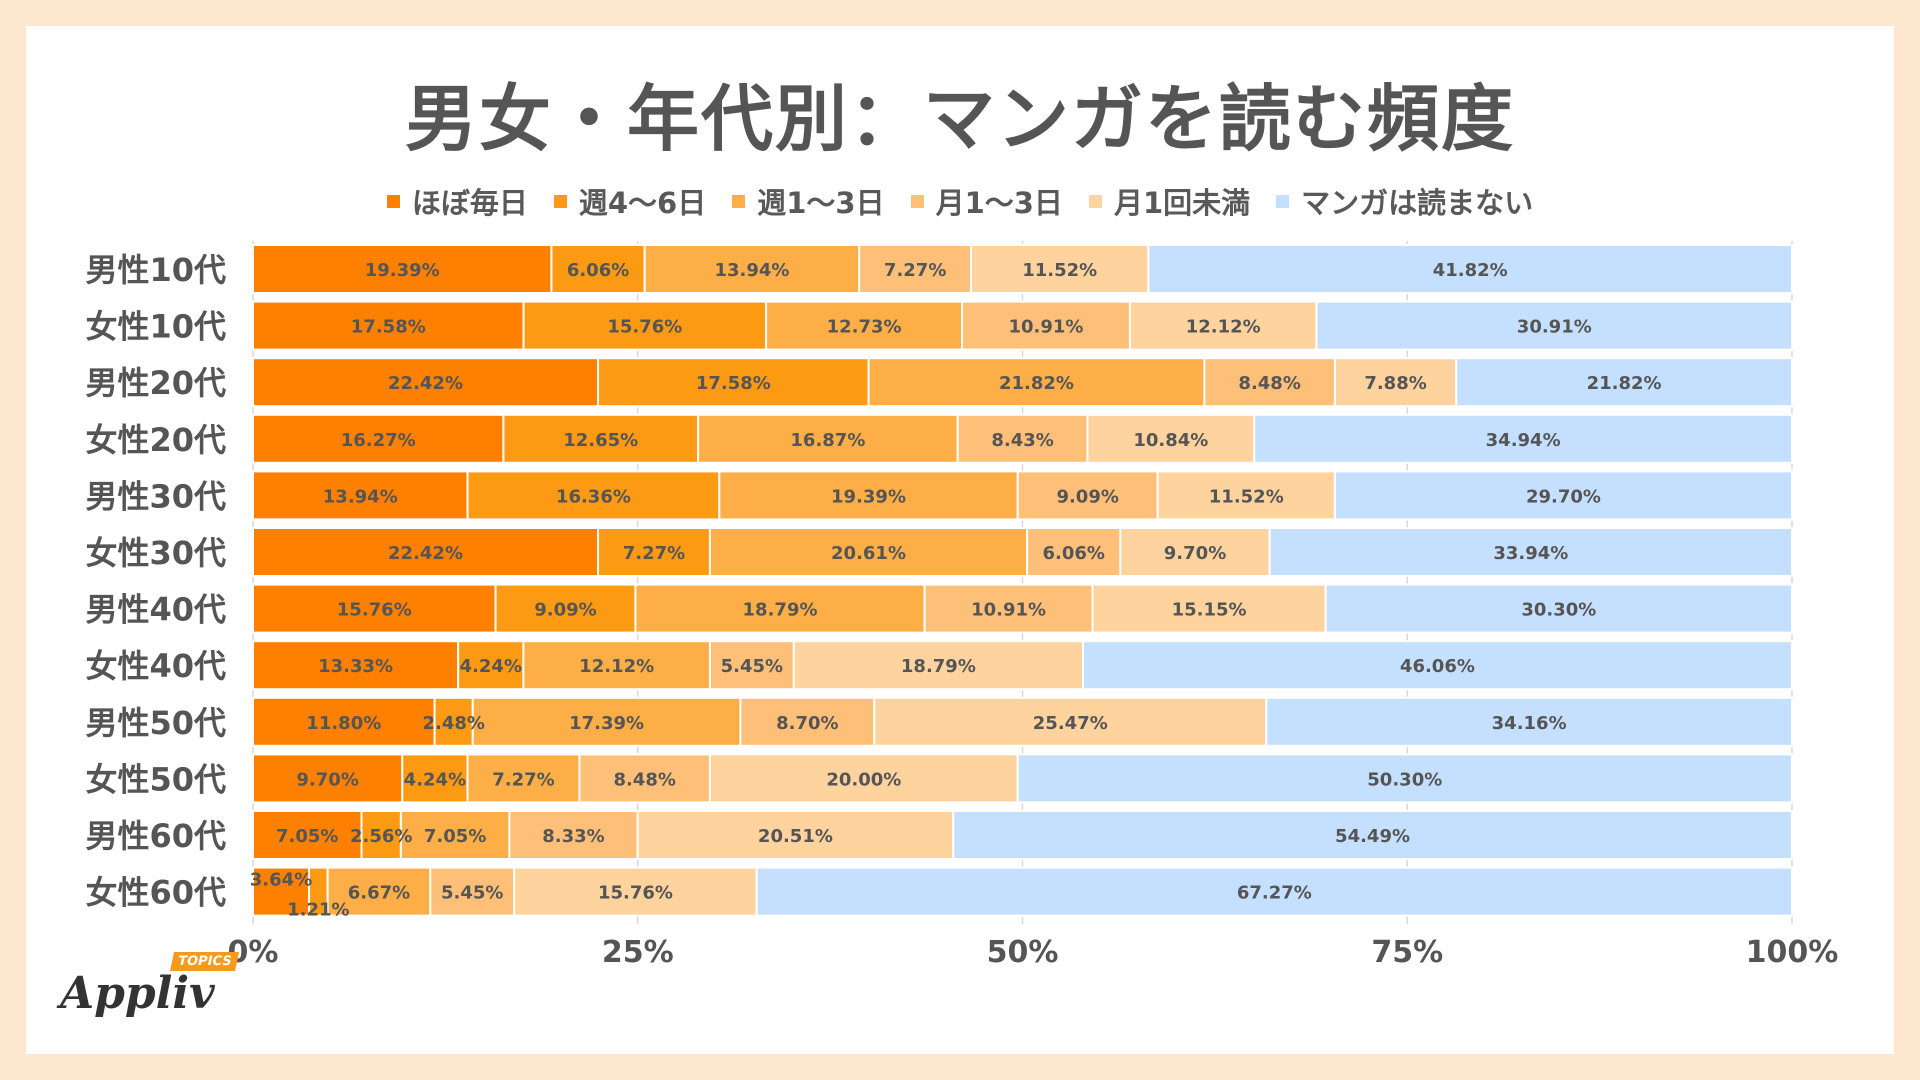 The width and height of the screenshot is (1920, 1080). What do you see at coordinates (1404, 779) in the screenshot?
I see `data-label: 50.30%` at bounding box center [1404, 779].